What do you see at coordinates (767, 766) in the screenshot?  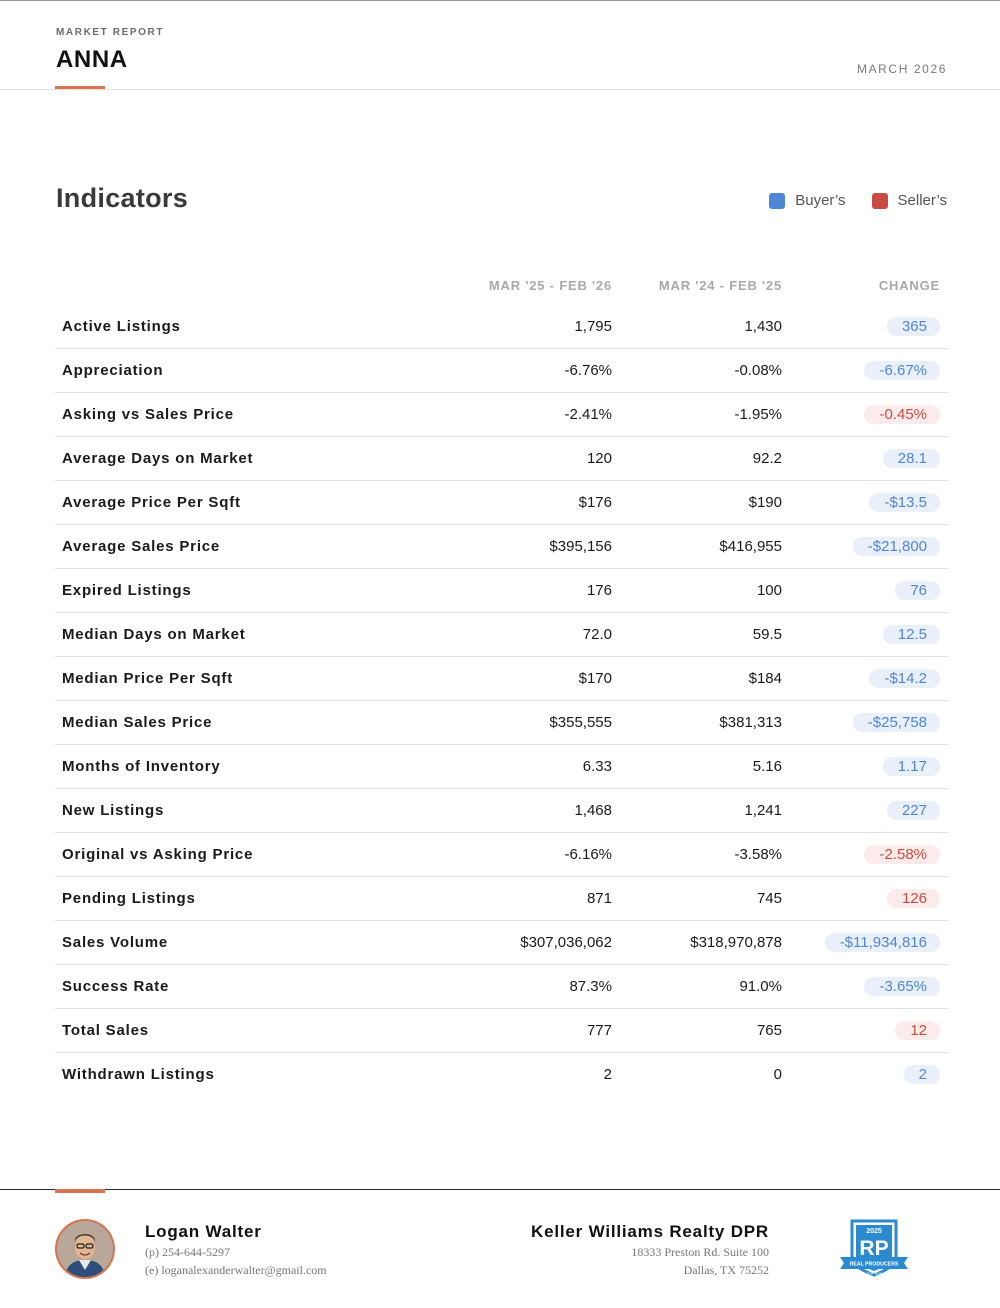 I see `indicator-previous-value: 5.16` at bounding box center [767, 766].